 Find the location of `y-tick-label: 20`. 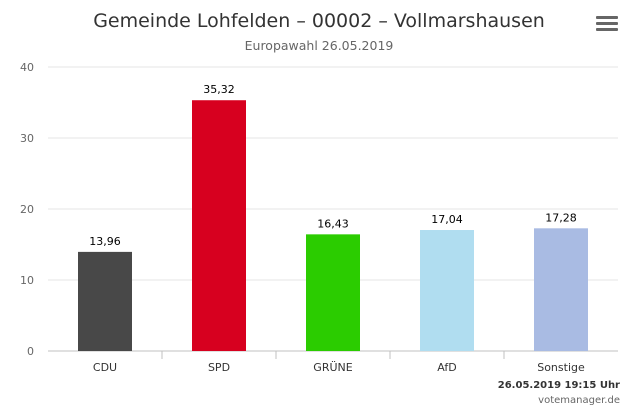

y-tick-label: 20 is located at coordinates (27, 209).